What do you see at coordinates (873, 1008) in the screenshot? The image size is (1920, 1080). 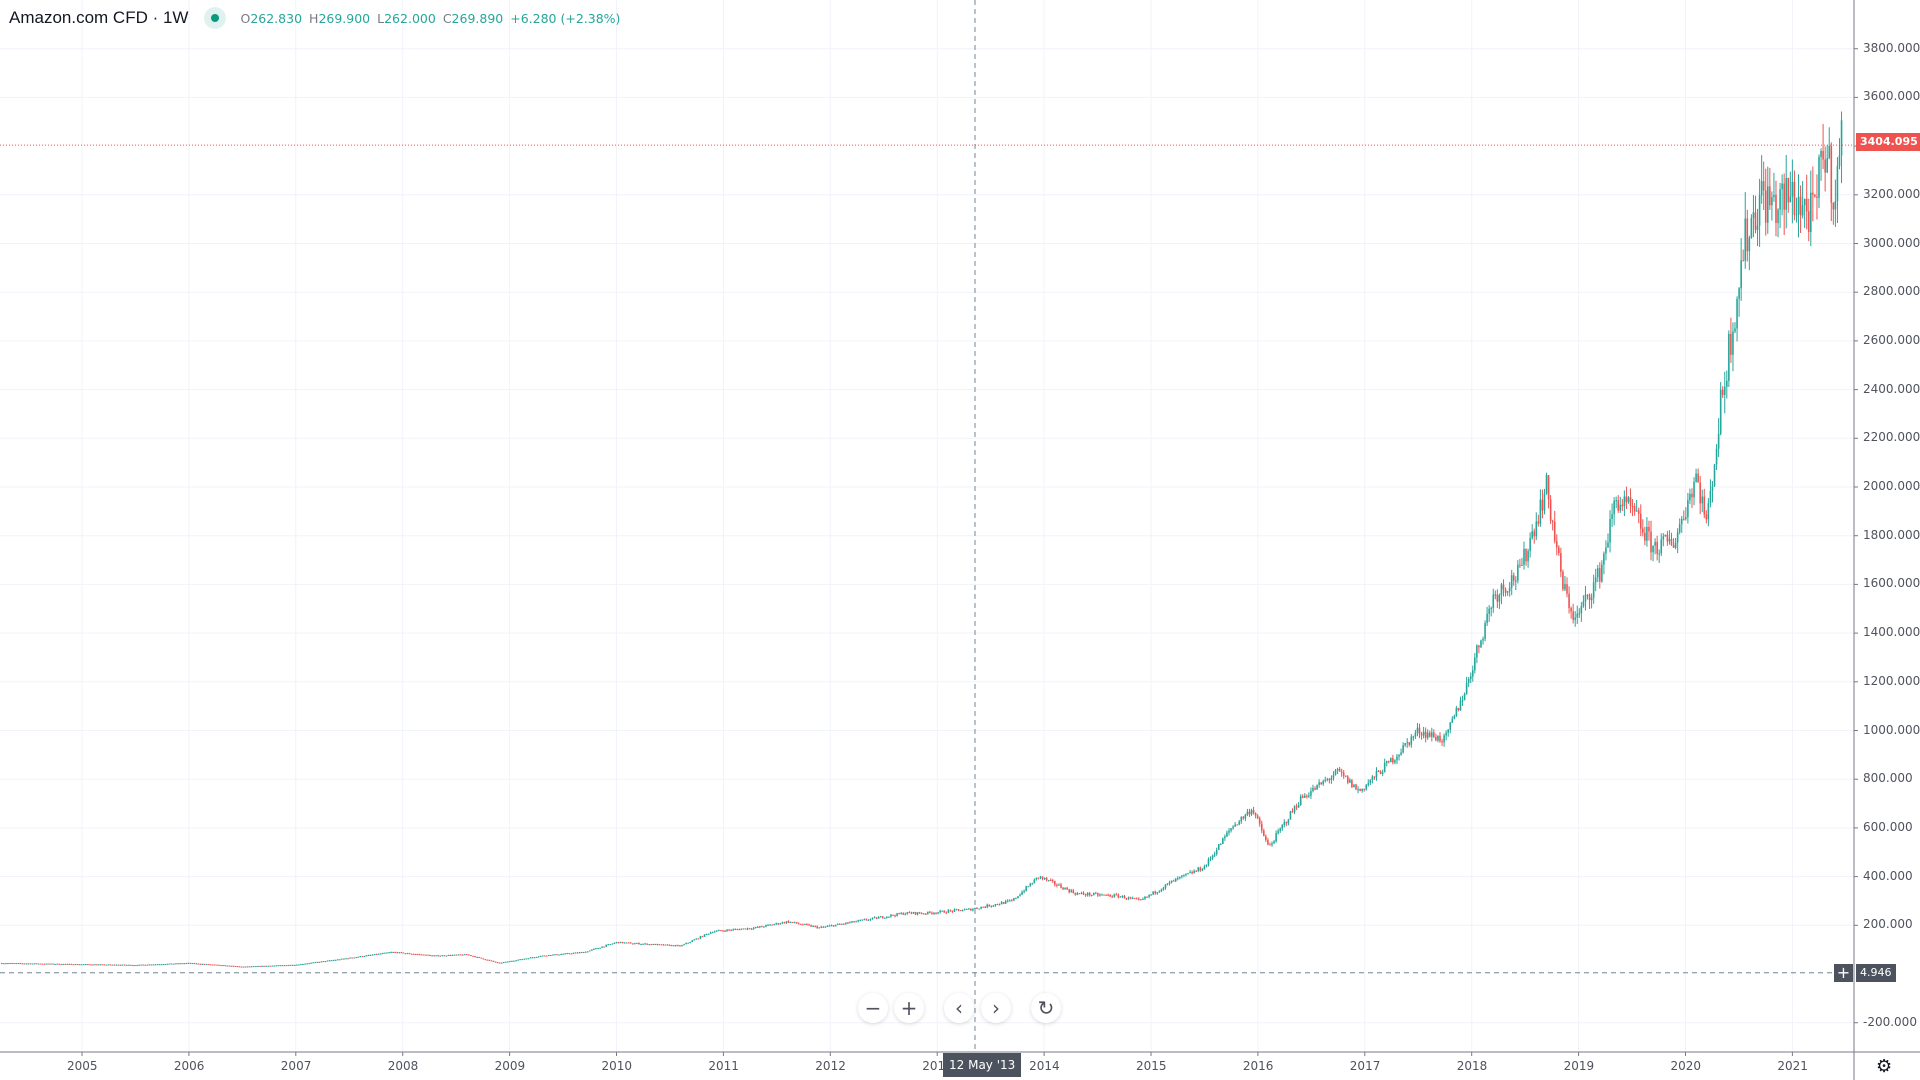 I see `zoom-out-button: −` at bounding box center [873, 1008].